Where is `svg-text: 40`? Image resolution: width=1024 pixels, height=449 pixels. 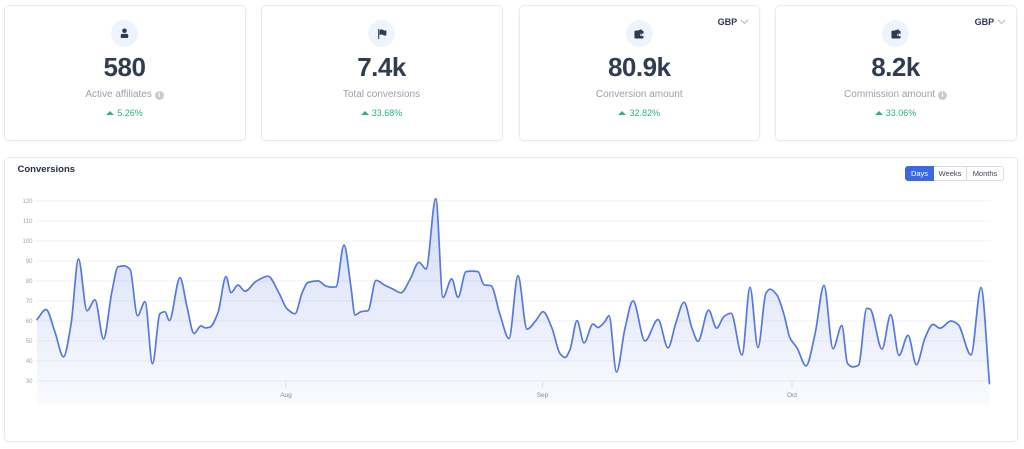 svg-text: 40 is located at coordinates (29, 362).